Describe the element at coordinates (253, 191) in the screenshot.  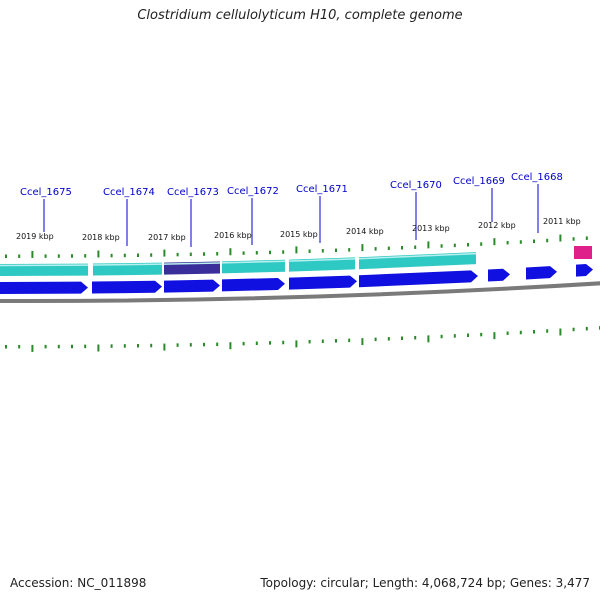
I see `gene-label-ccel-1672: Ccel_1672` at that location.